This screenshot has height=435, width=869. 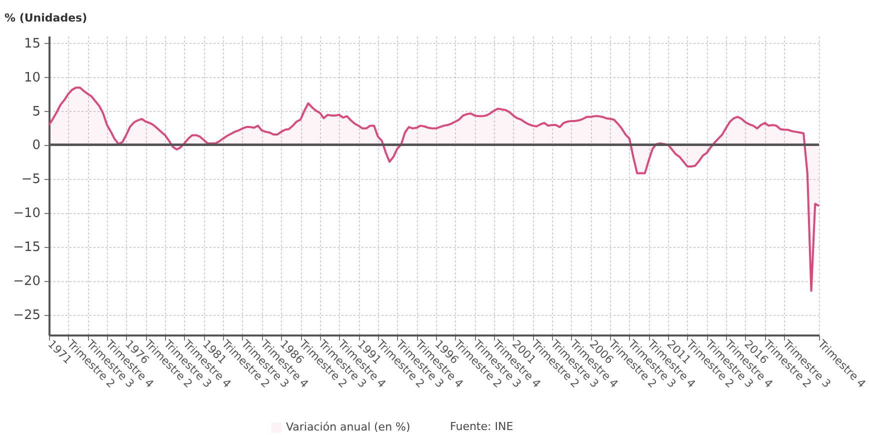 What do you see at coordinates (26, 282) in the screenshot?
I see `y-tick-label: −20` at bounding box center [26, 282].